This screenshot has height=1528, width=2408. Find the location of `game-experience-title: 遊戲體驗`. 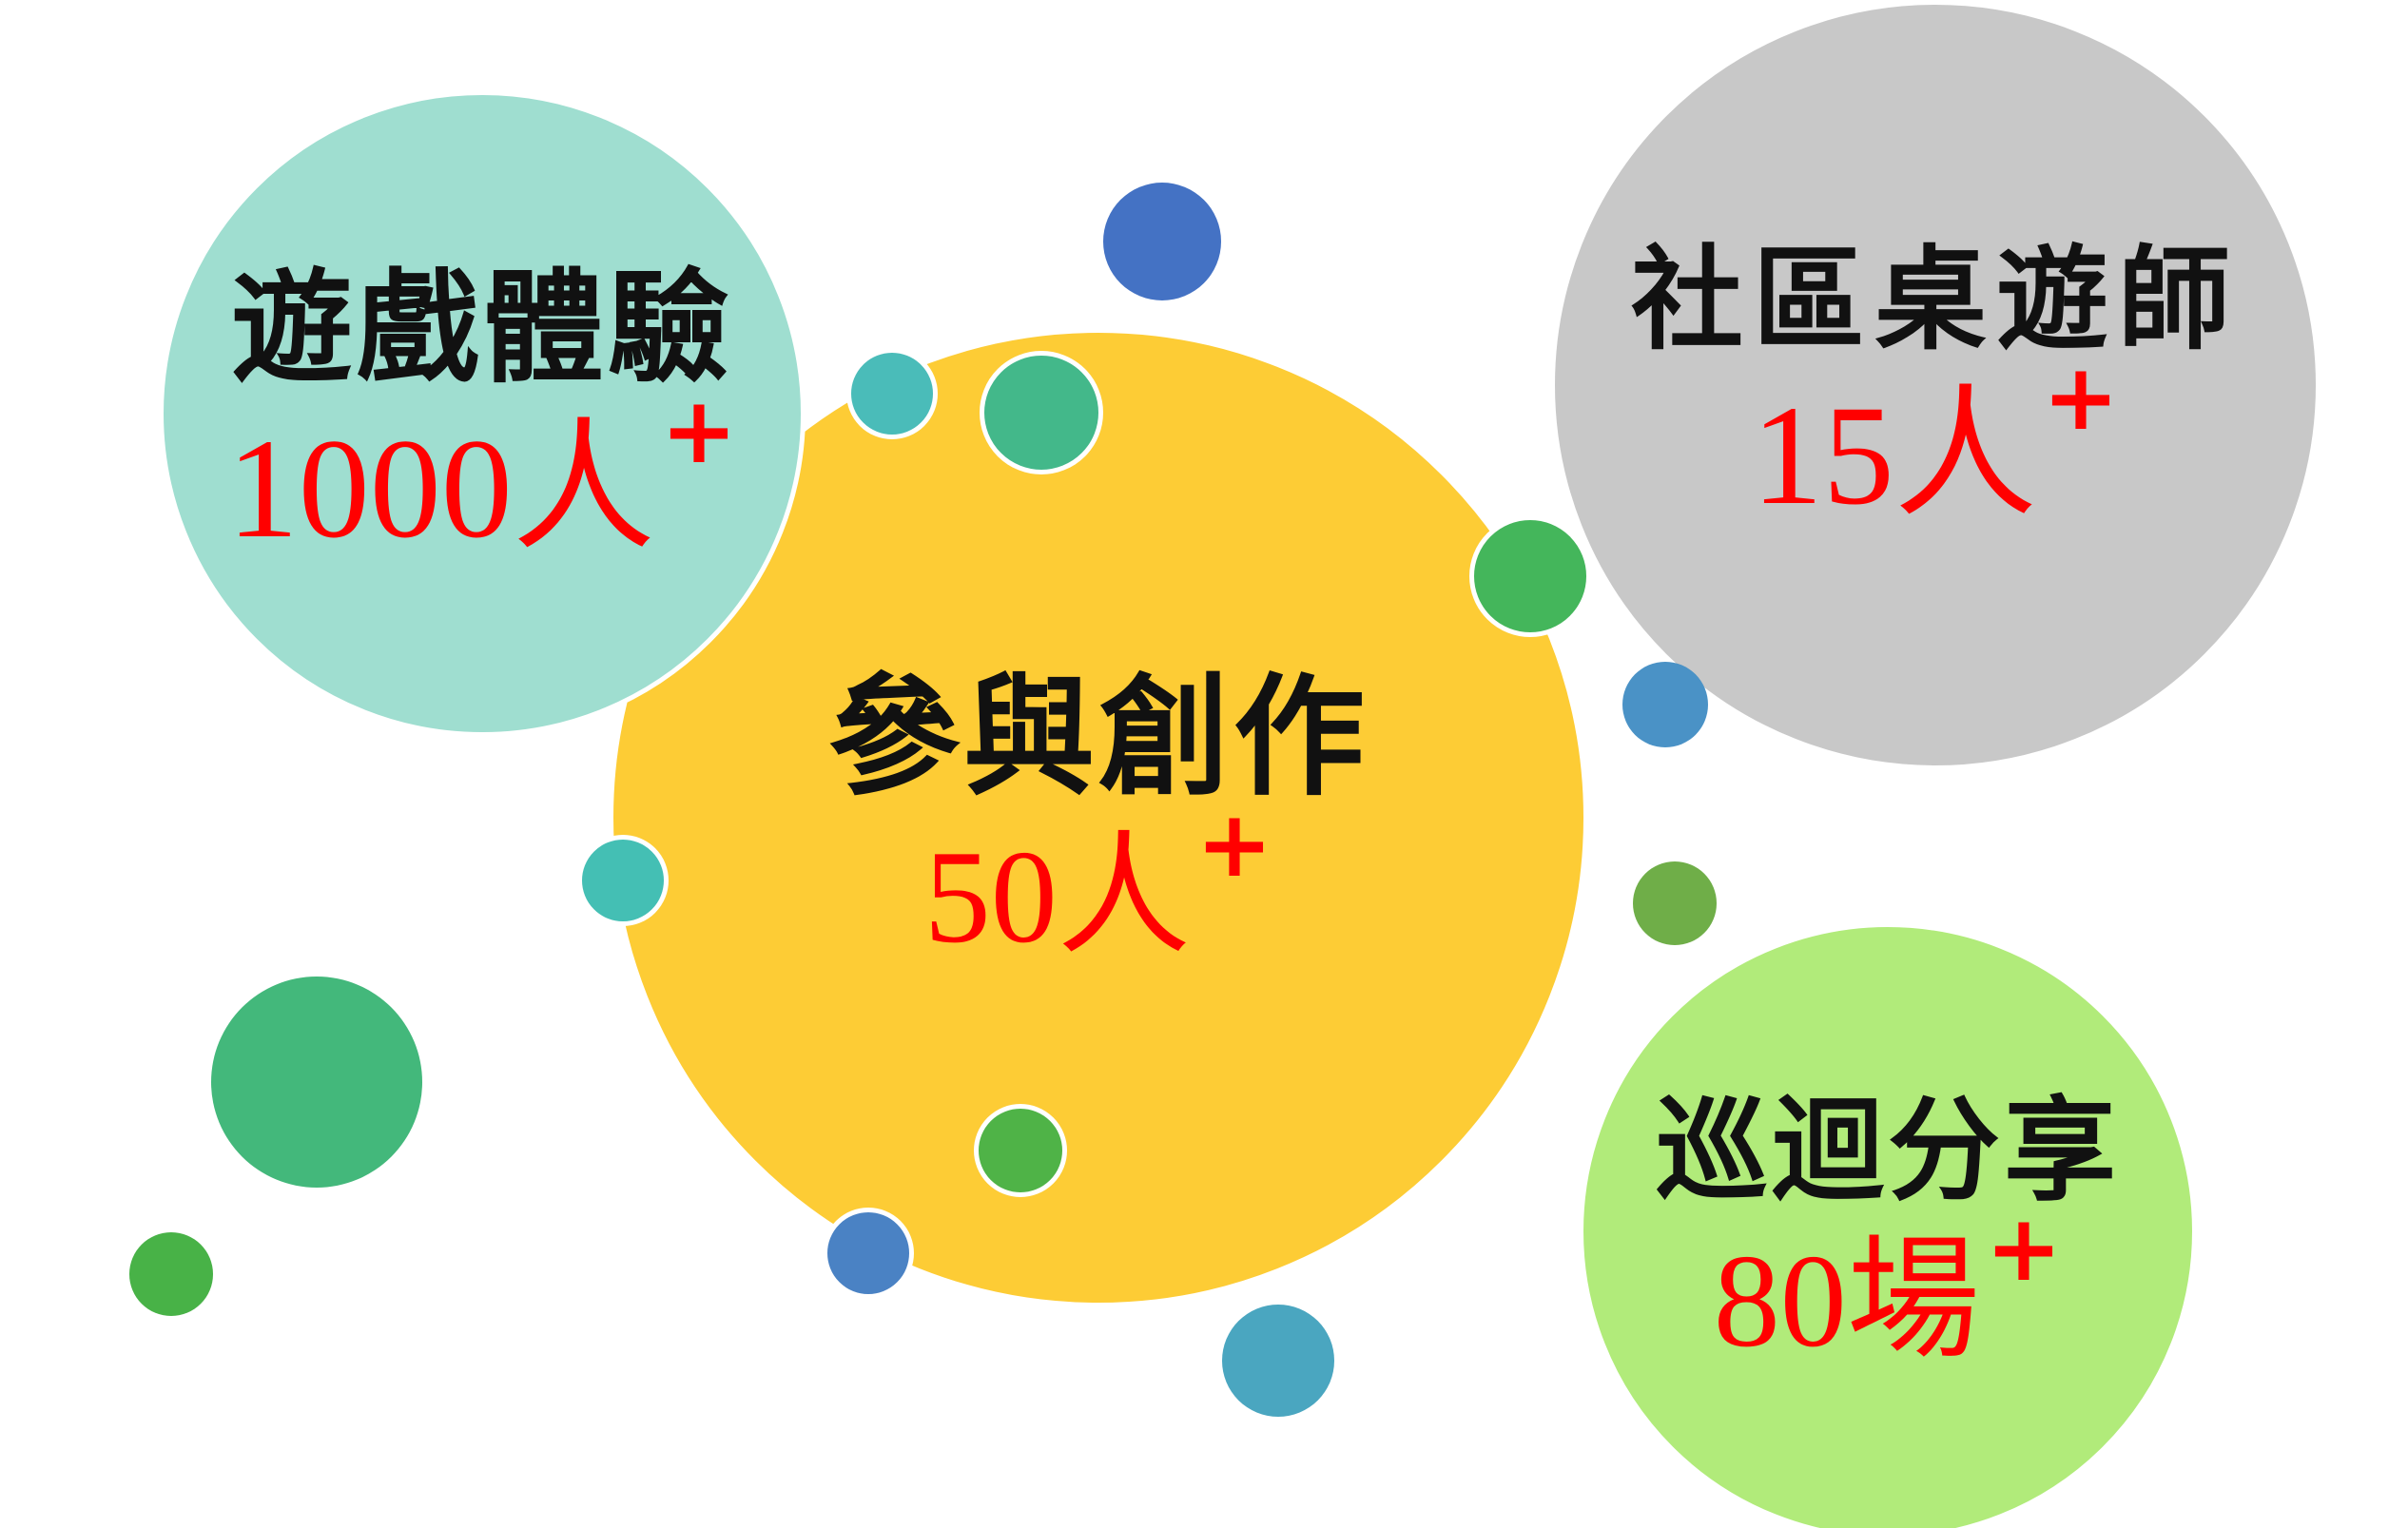

game-experience-title: 遊戲體驗 is located at coordinates (482, 328).